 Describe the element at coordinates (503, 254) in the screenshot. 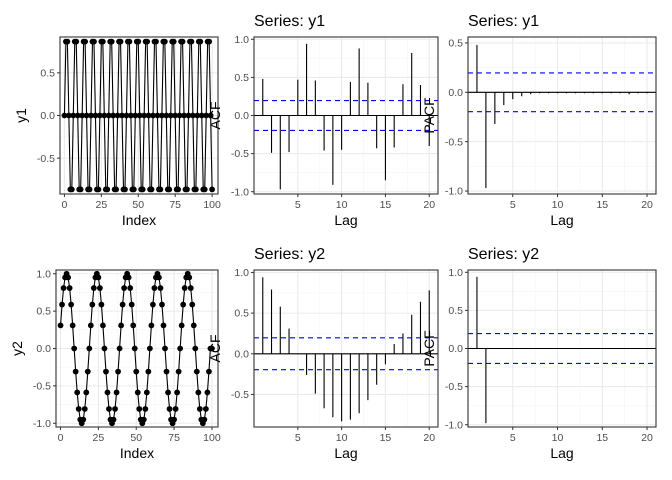

I see `chart-pacf2-title: Series: y2` at that location.